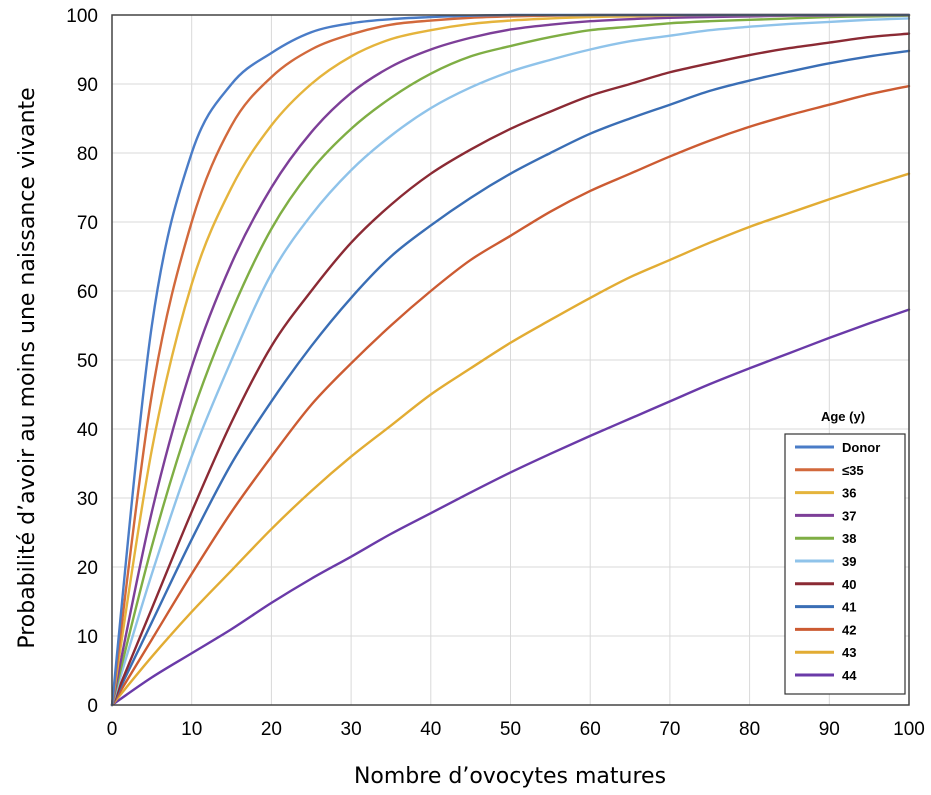 The image size is (931, 795). Describe the element at coordinates (510, 776) in the screenshot. I see `x-axis-title: Nombre d’ovocytes matures` at that location.